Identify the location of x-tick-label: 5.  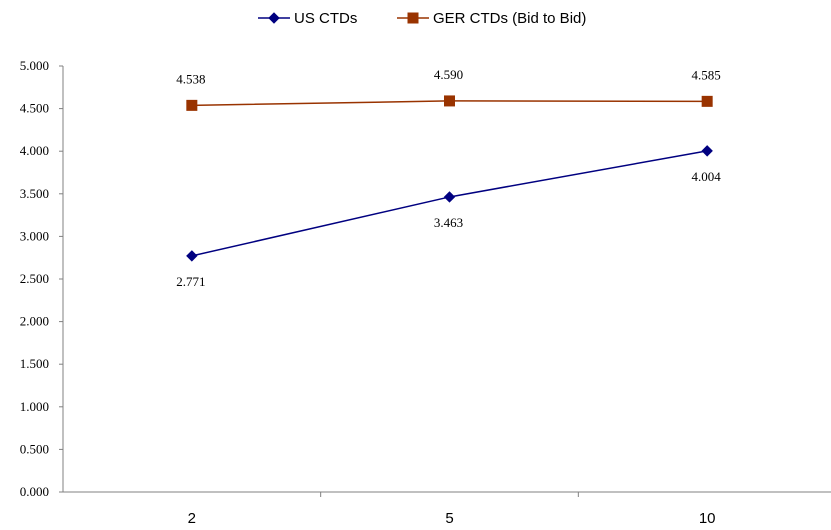
(449, 518).